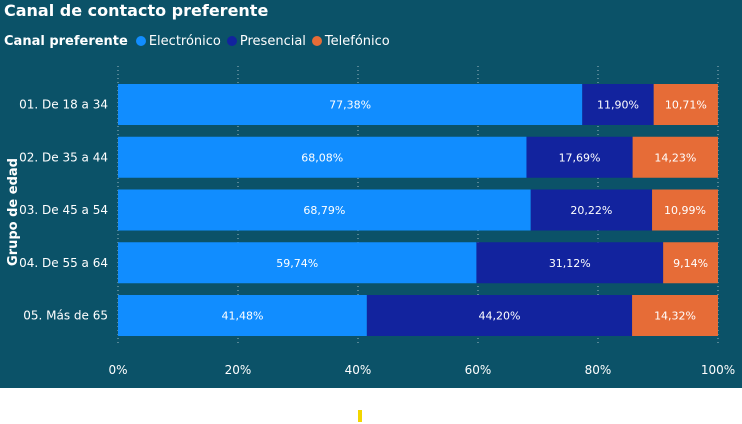 This screenshot has width=742, height=424. I want to click on category-label: 05. Más de 65, so click(65, 316).